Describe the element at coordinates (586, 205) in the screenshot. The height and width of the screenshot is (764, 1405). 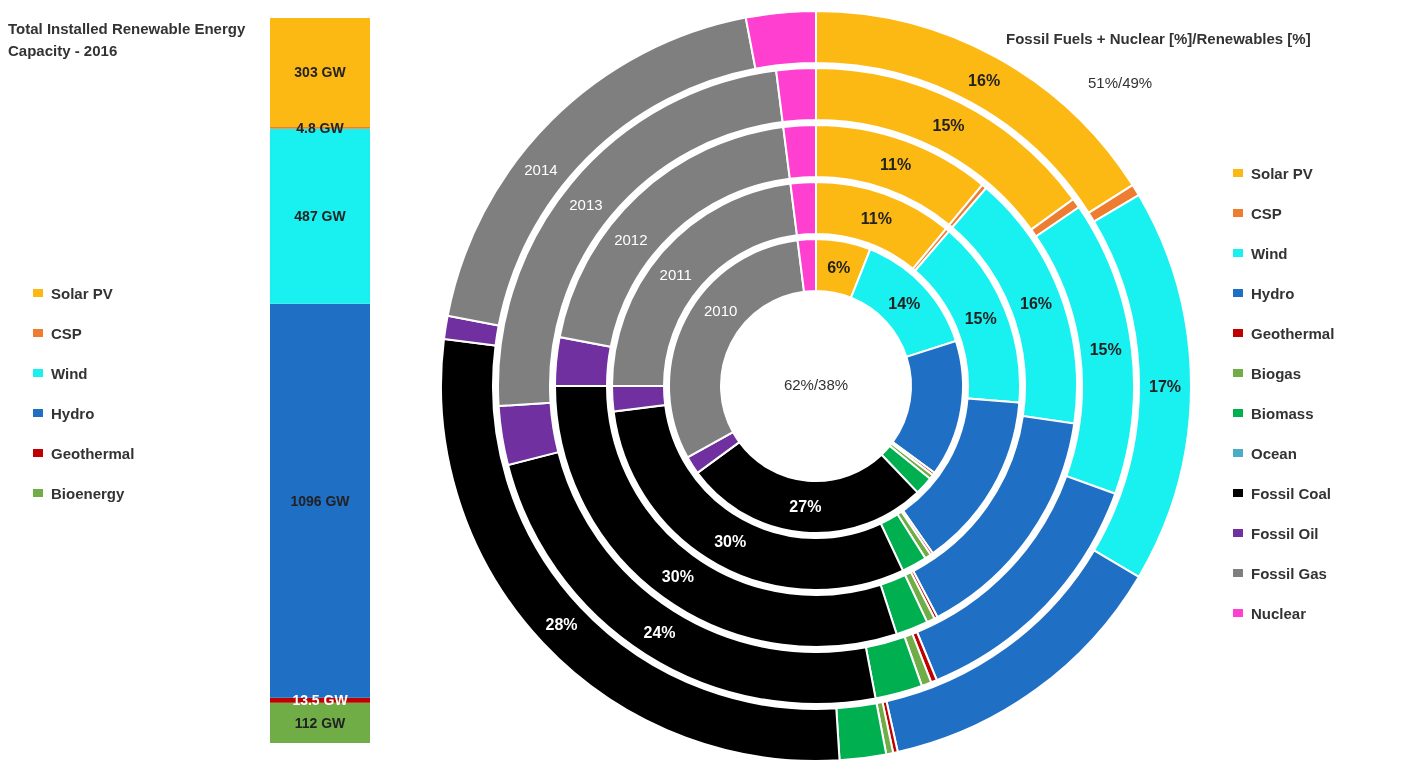
I see `slice-label: 2013` at that location.